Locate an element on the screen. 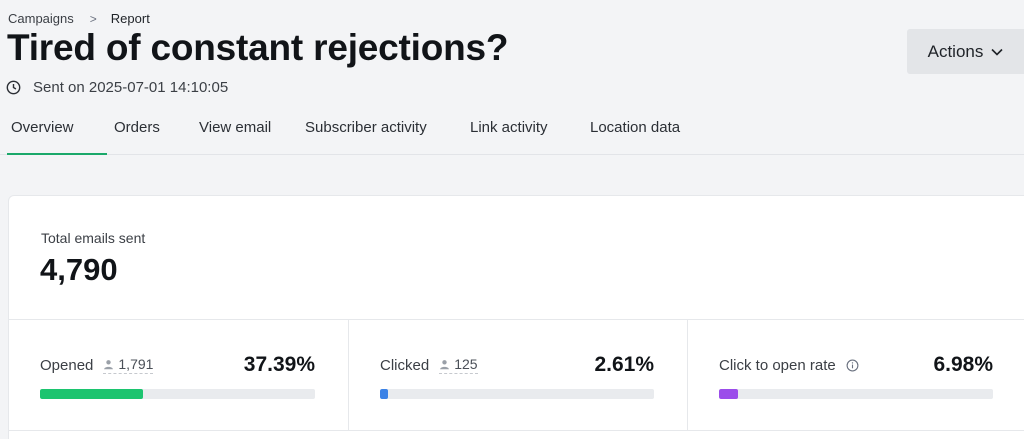  breadcrumb-current: Report is located at coordinates (130, 18).